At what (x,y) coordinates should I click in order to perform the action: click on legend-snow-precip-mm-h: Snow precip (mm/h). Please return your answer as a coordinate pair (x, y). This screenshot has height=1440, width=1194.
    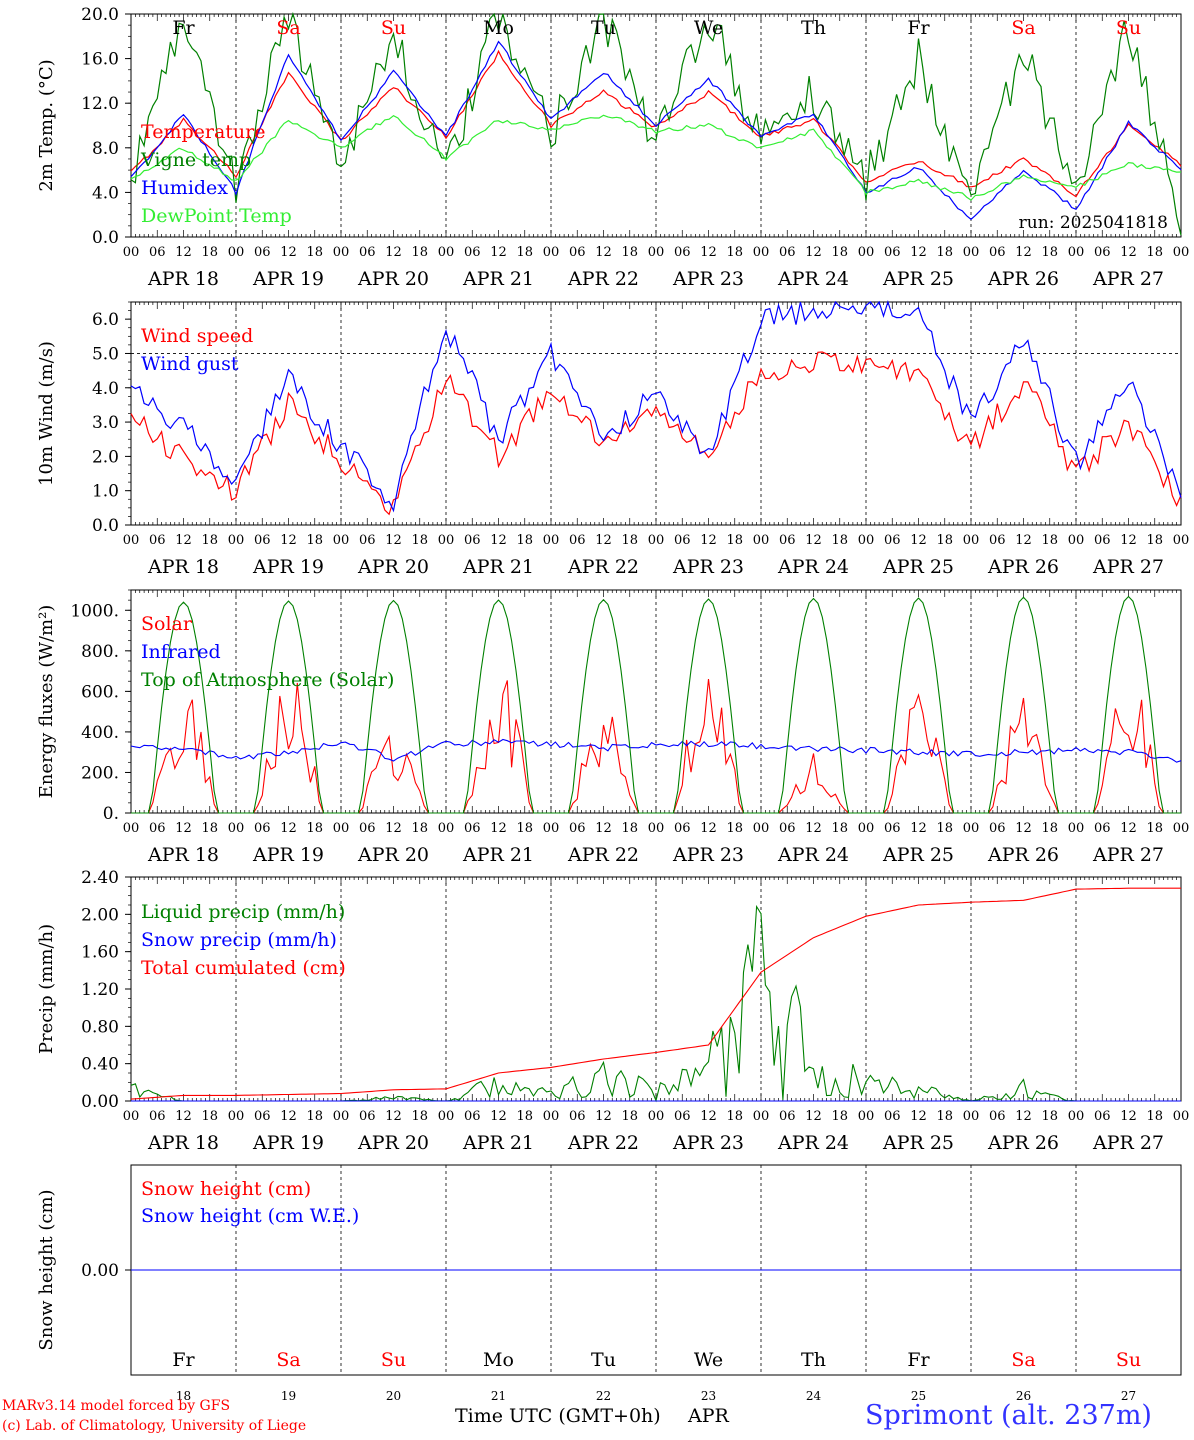
    Looking at the image, I should click on (239, 940).